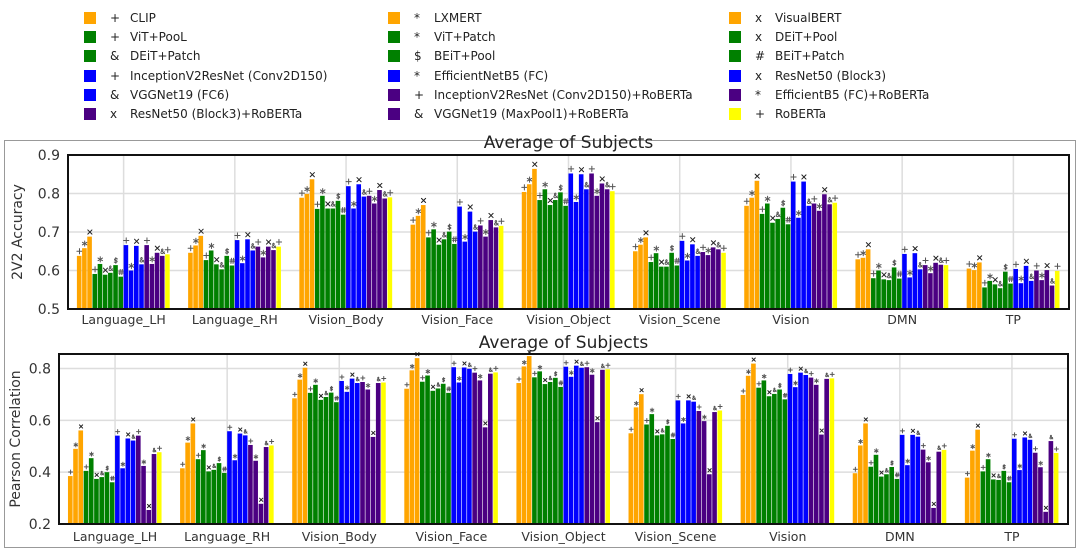 The width and height of the screenshot is (1080, 552). Describe the element at coordinates (18, 232) in the screenshot. I see `y-axis-label: 2V2 Accuracy` at that location.